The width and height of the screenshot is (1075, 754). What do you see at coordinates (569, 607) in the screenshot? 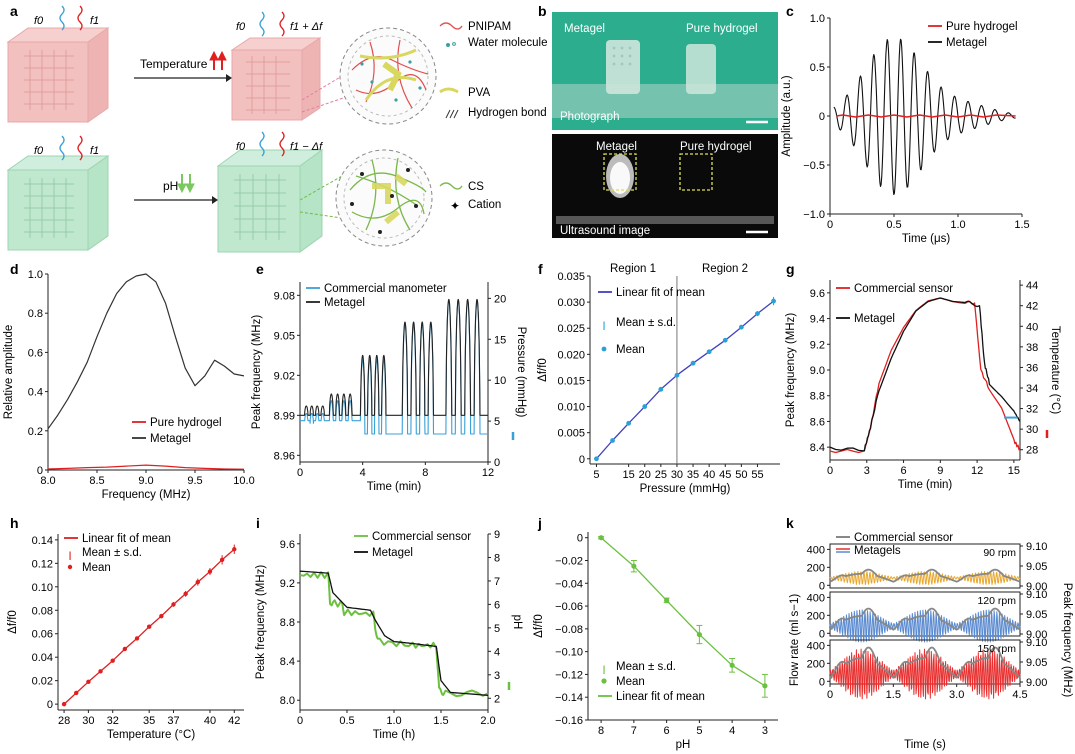
I see `y-tick-label: −0.06` at bounding box center [569, 607].